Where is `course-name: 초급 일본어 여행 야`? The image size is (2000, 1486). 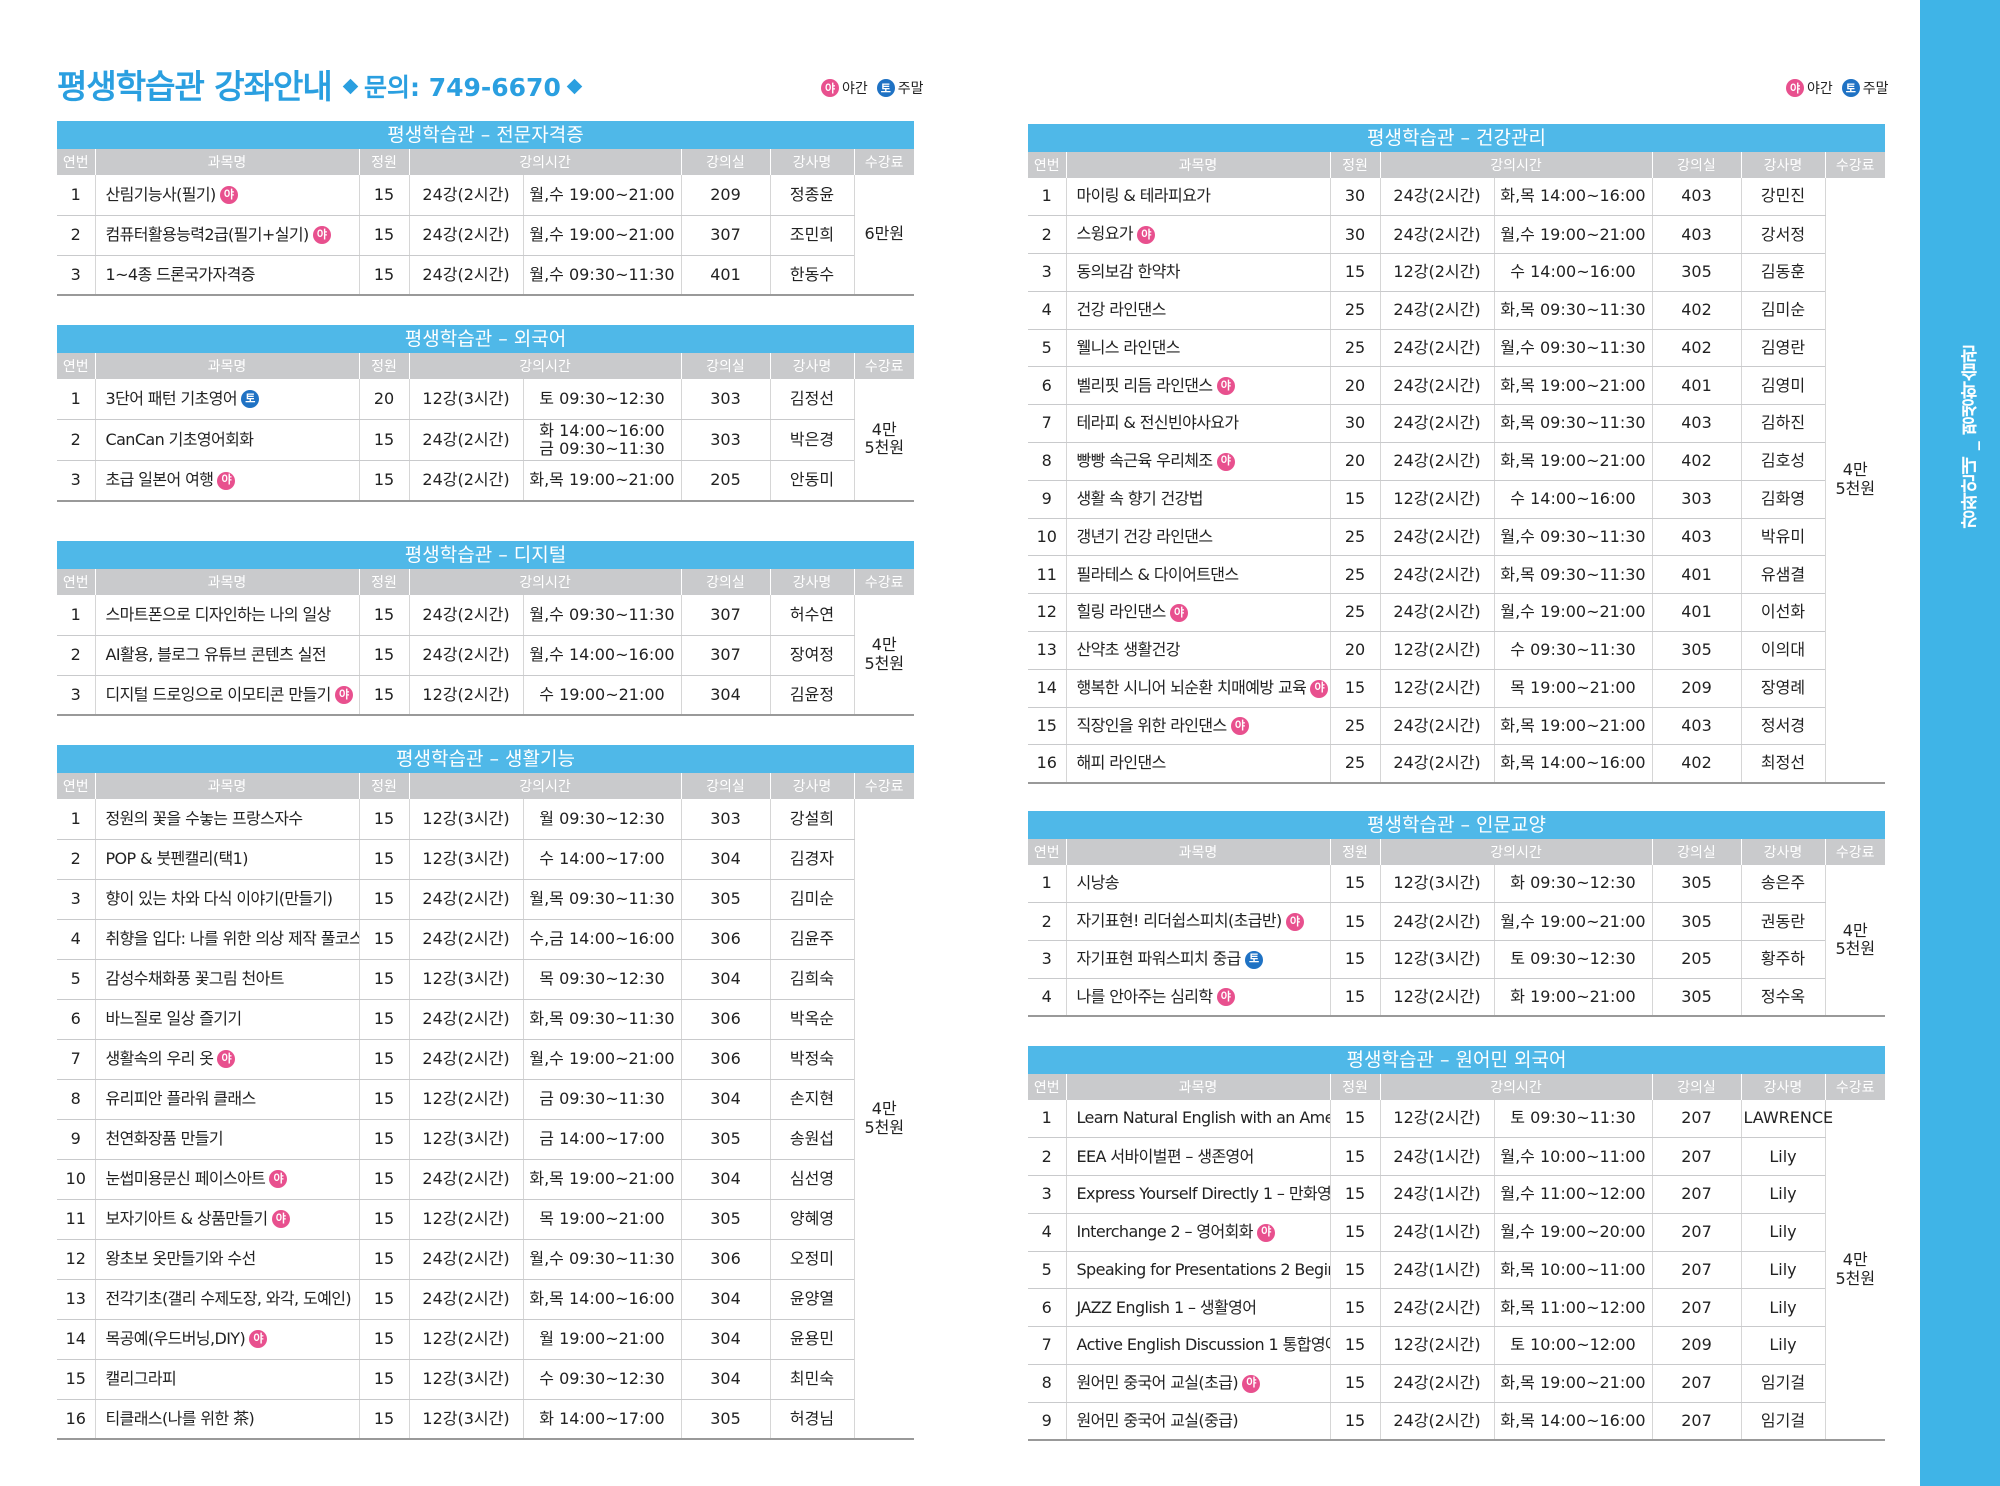 course-name: 초급 일본어 여행 야 is located at coordinates (226, 481).